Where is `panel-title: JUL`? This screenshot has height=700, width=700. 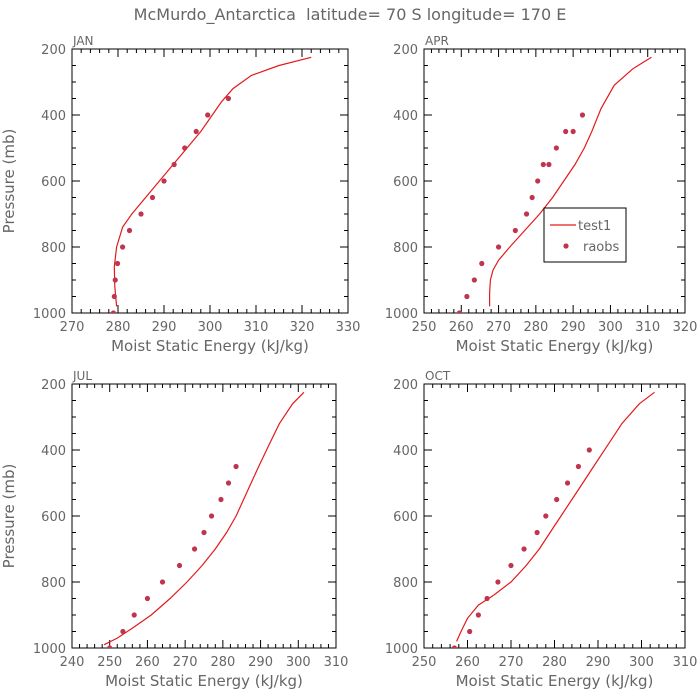
panel-title: JUL is located at coordinates (82, 376).